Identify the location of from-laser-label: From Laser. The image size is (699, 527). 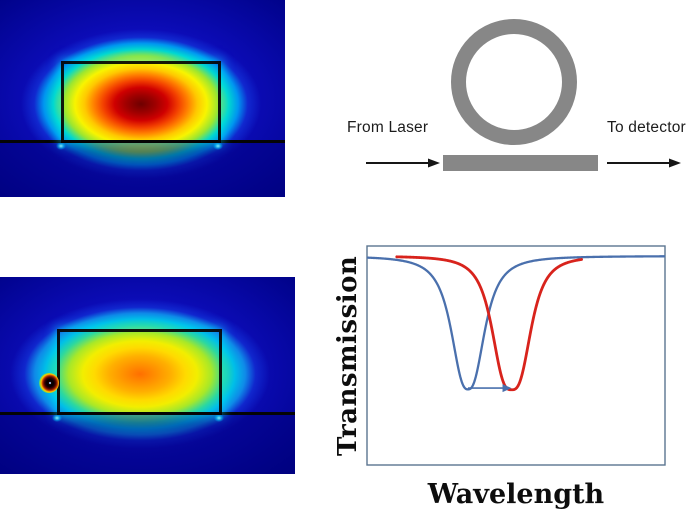
(388, 127).